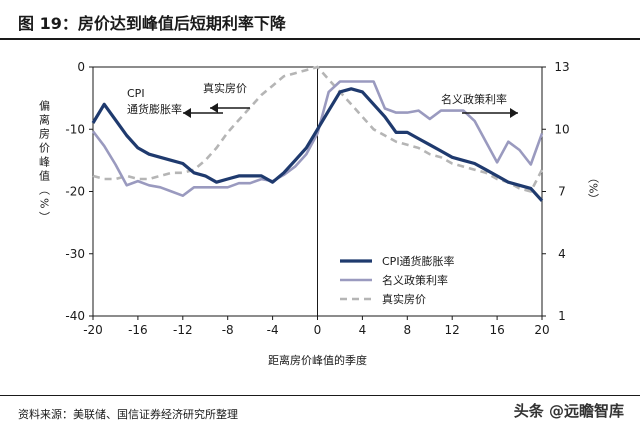 The height and width of the screenshot is (434, 640). What do you see at coordinates (514, 113) in the screenshot?
I see `annotation-policy-rate-arrow-head` at bounding box center [514, 113].